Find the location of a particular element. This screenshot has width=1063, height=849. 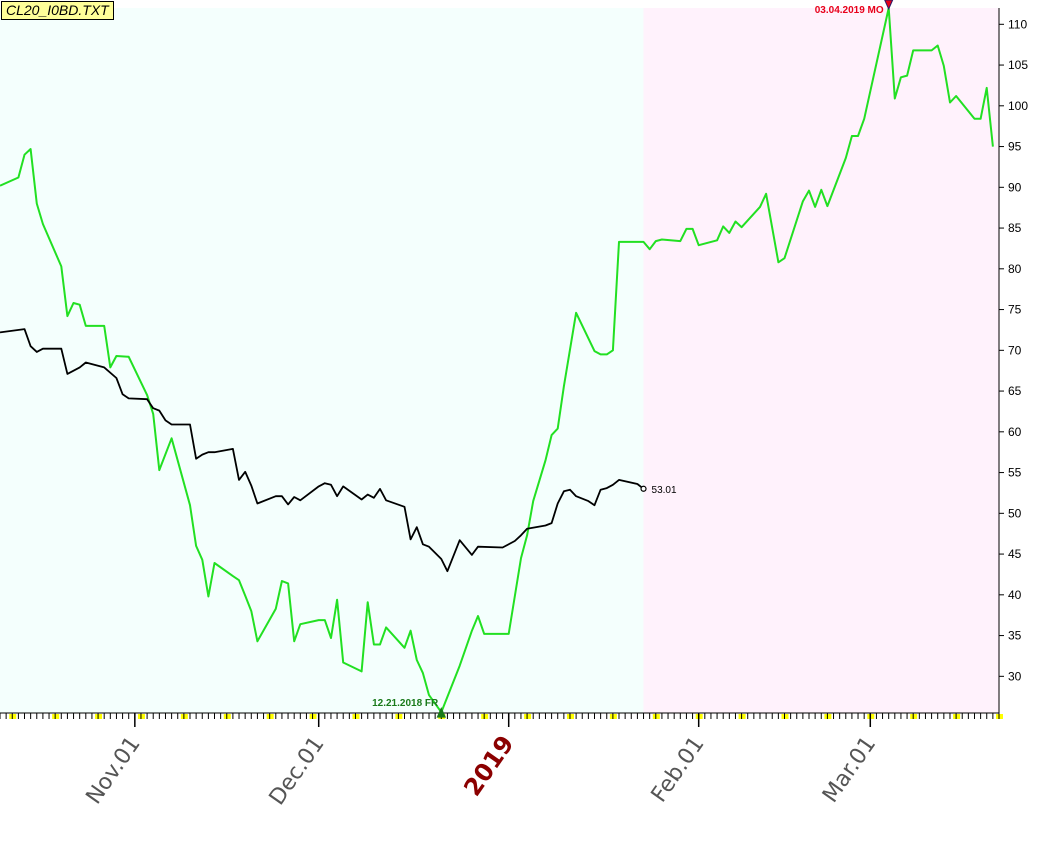

x-axis: Nov.01 Dec.01 2019 Feb.01 Mar.01 is located at coordinates (501, 761).